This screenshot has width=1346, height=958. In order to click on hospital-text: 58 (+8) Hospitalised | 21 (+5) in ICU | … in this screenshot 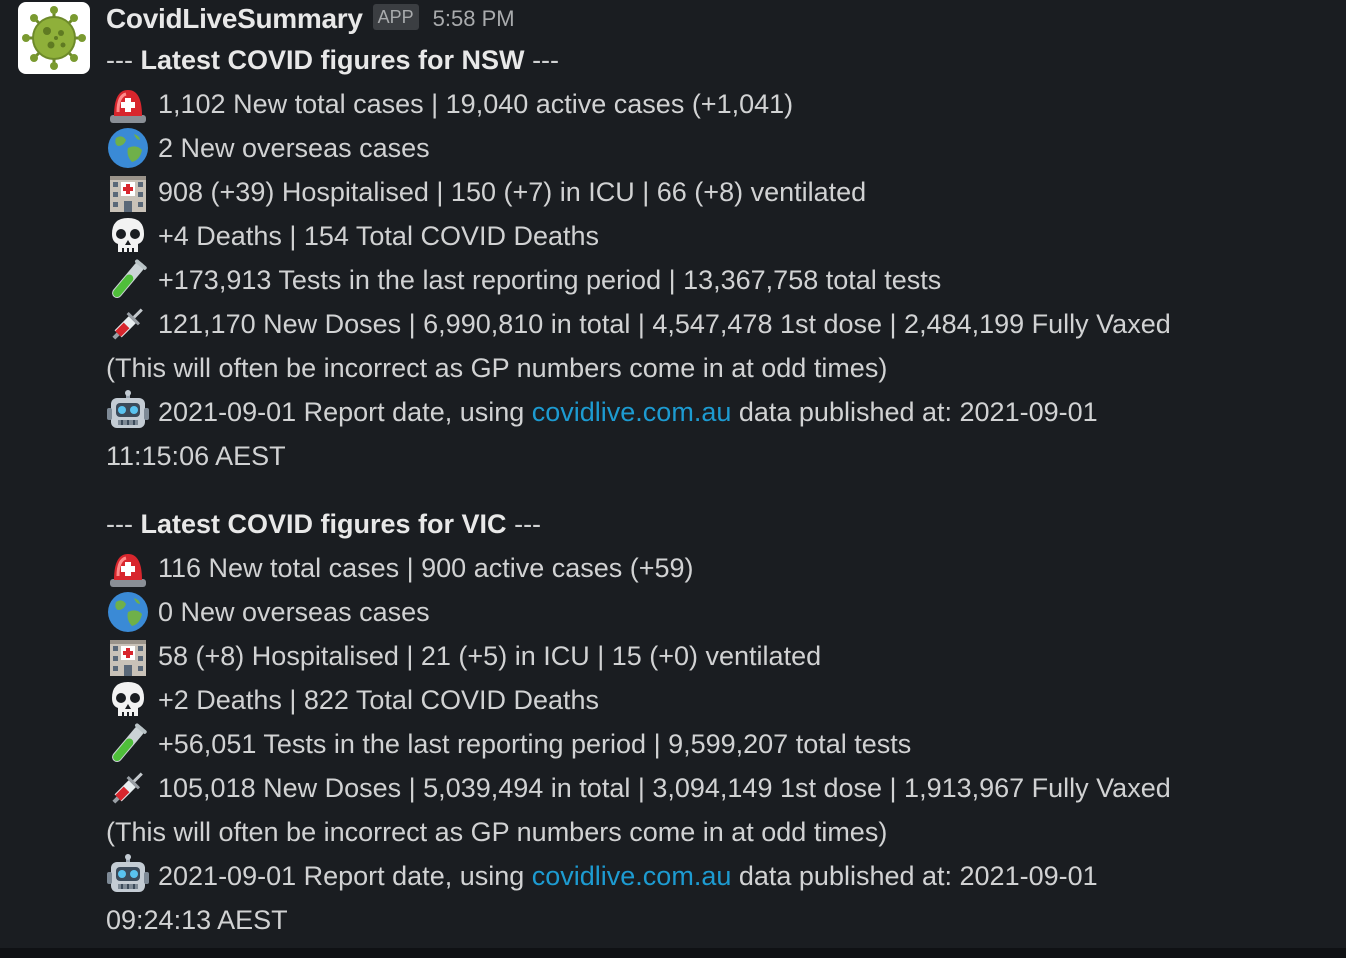, I will do `click(490, 656)`.